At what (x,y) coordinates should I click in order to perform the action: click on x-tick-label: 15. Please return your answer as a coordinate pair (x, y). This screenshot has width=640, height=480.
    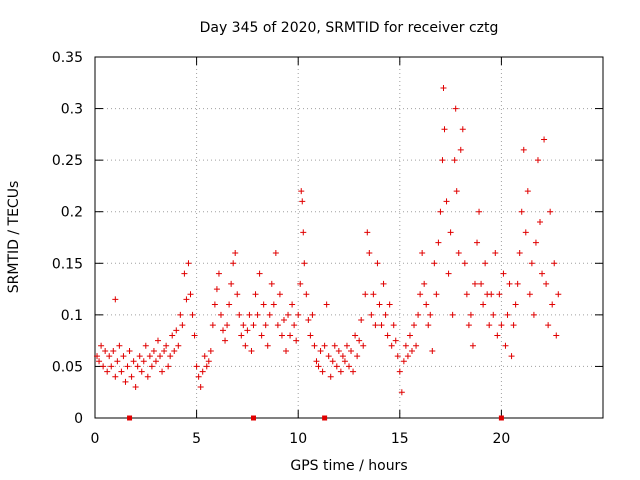
    Looking at the image, I should click on (400, 439).